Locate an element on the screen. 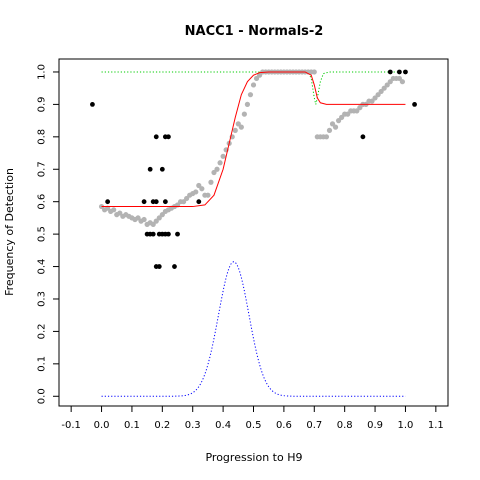  x-tick-label: 0.3 is located at coordinates (193, 425).